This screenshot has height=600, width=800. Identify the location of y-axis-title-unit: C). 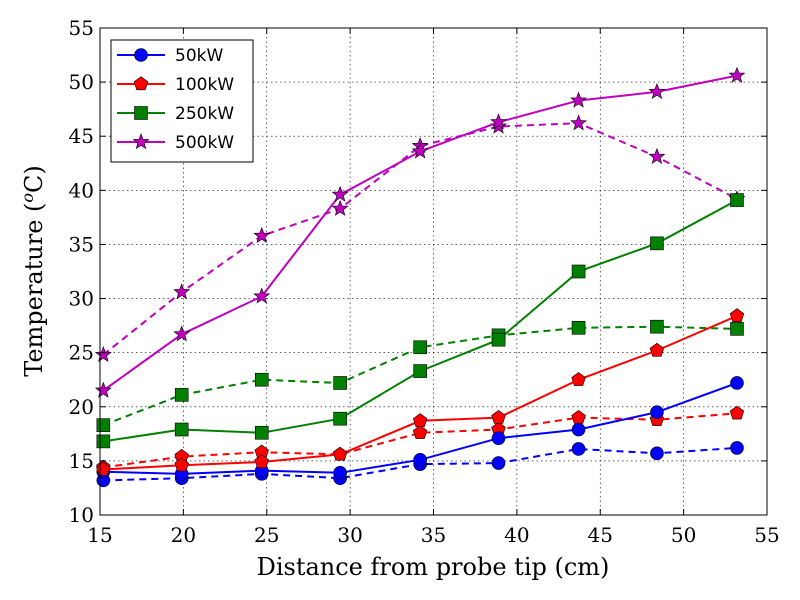
(34, 179).